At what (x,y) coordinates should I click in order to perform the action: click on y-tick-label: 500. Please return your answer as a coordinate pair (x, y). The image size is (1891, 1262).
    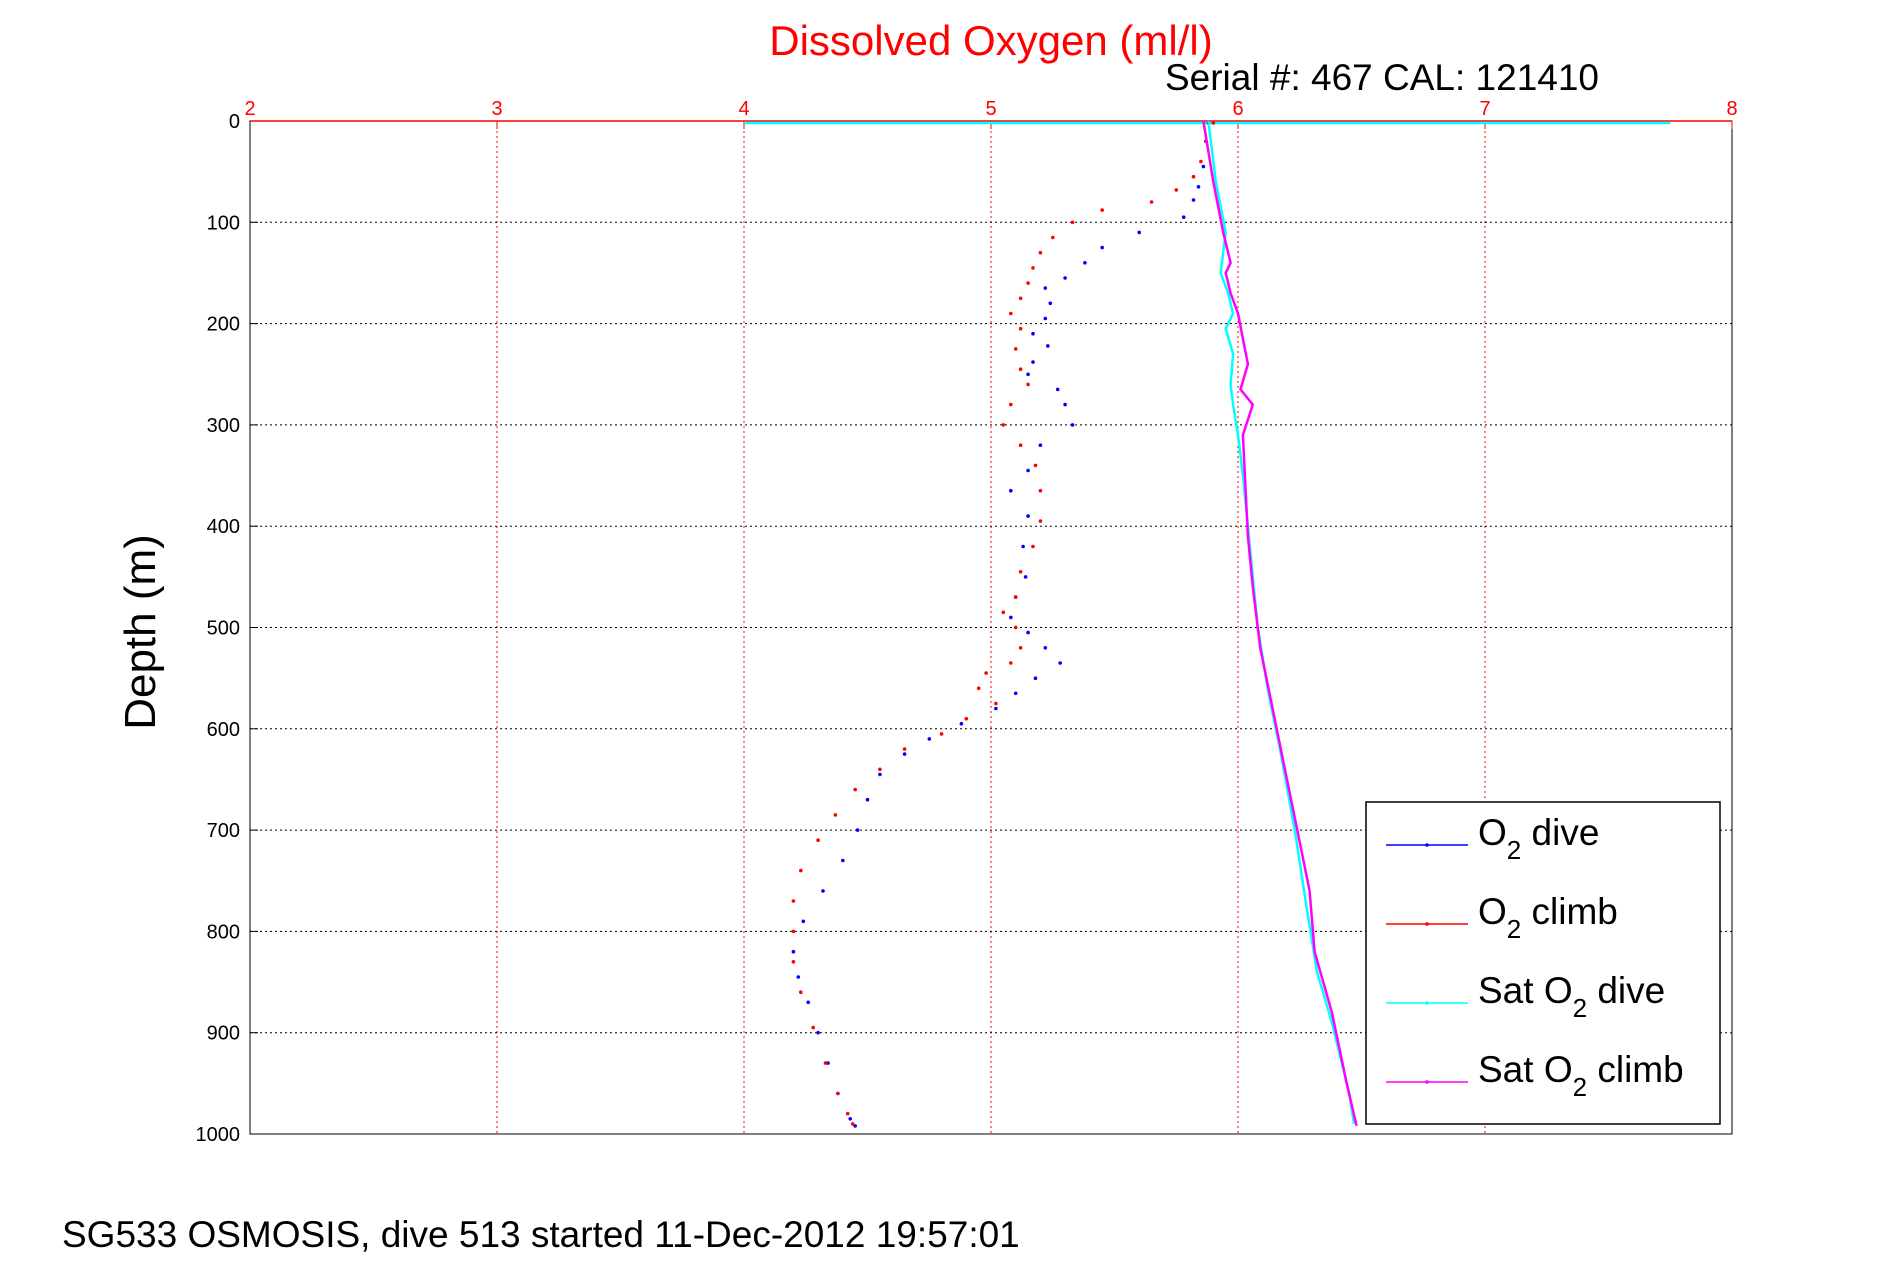
    Looking at the image, I should click on (223, 629).